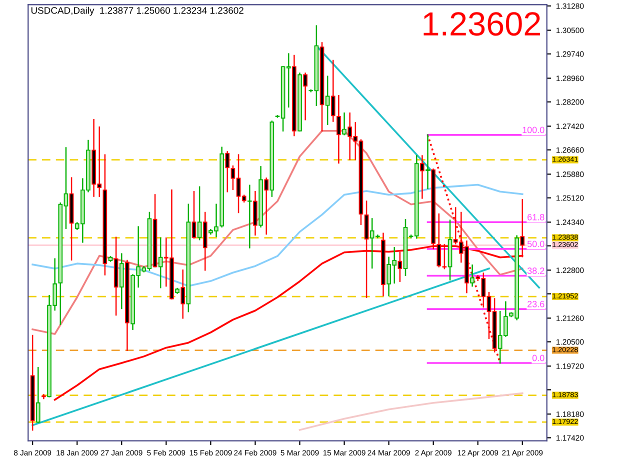 The width and height of the screenshot is (625, 469). What do you see at coordinates (411, 411) in the screenshot?
I see `line-series` at bounding box center [411, 411].